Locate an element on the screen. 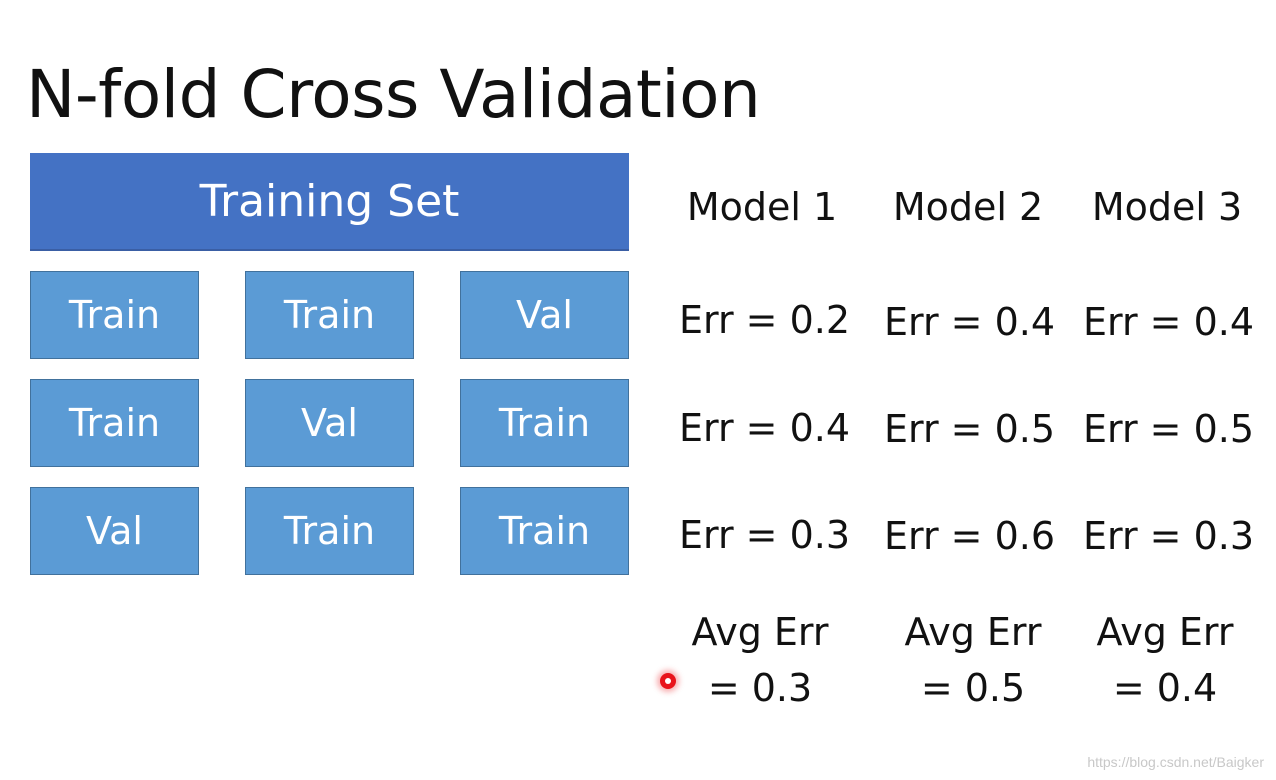 The image size is (1276, 780). model-1-error: Err = 0.2 is located at coordinates (765, 320).